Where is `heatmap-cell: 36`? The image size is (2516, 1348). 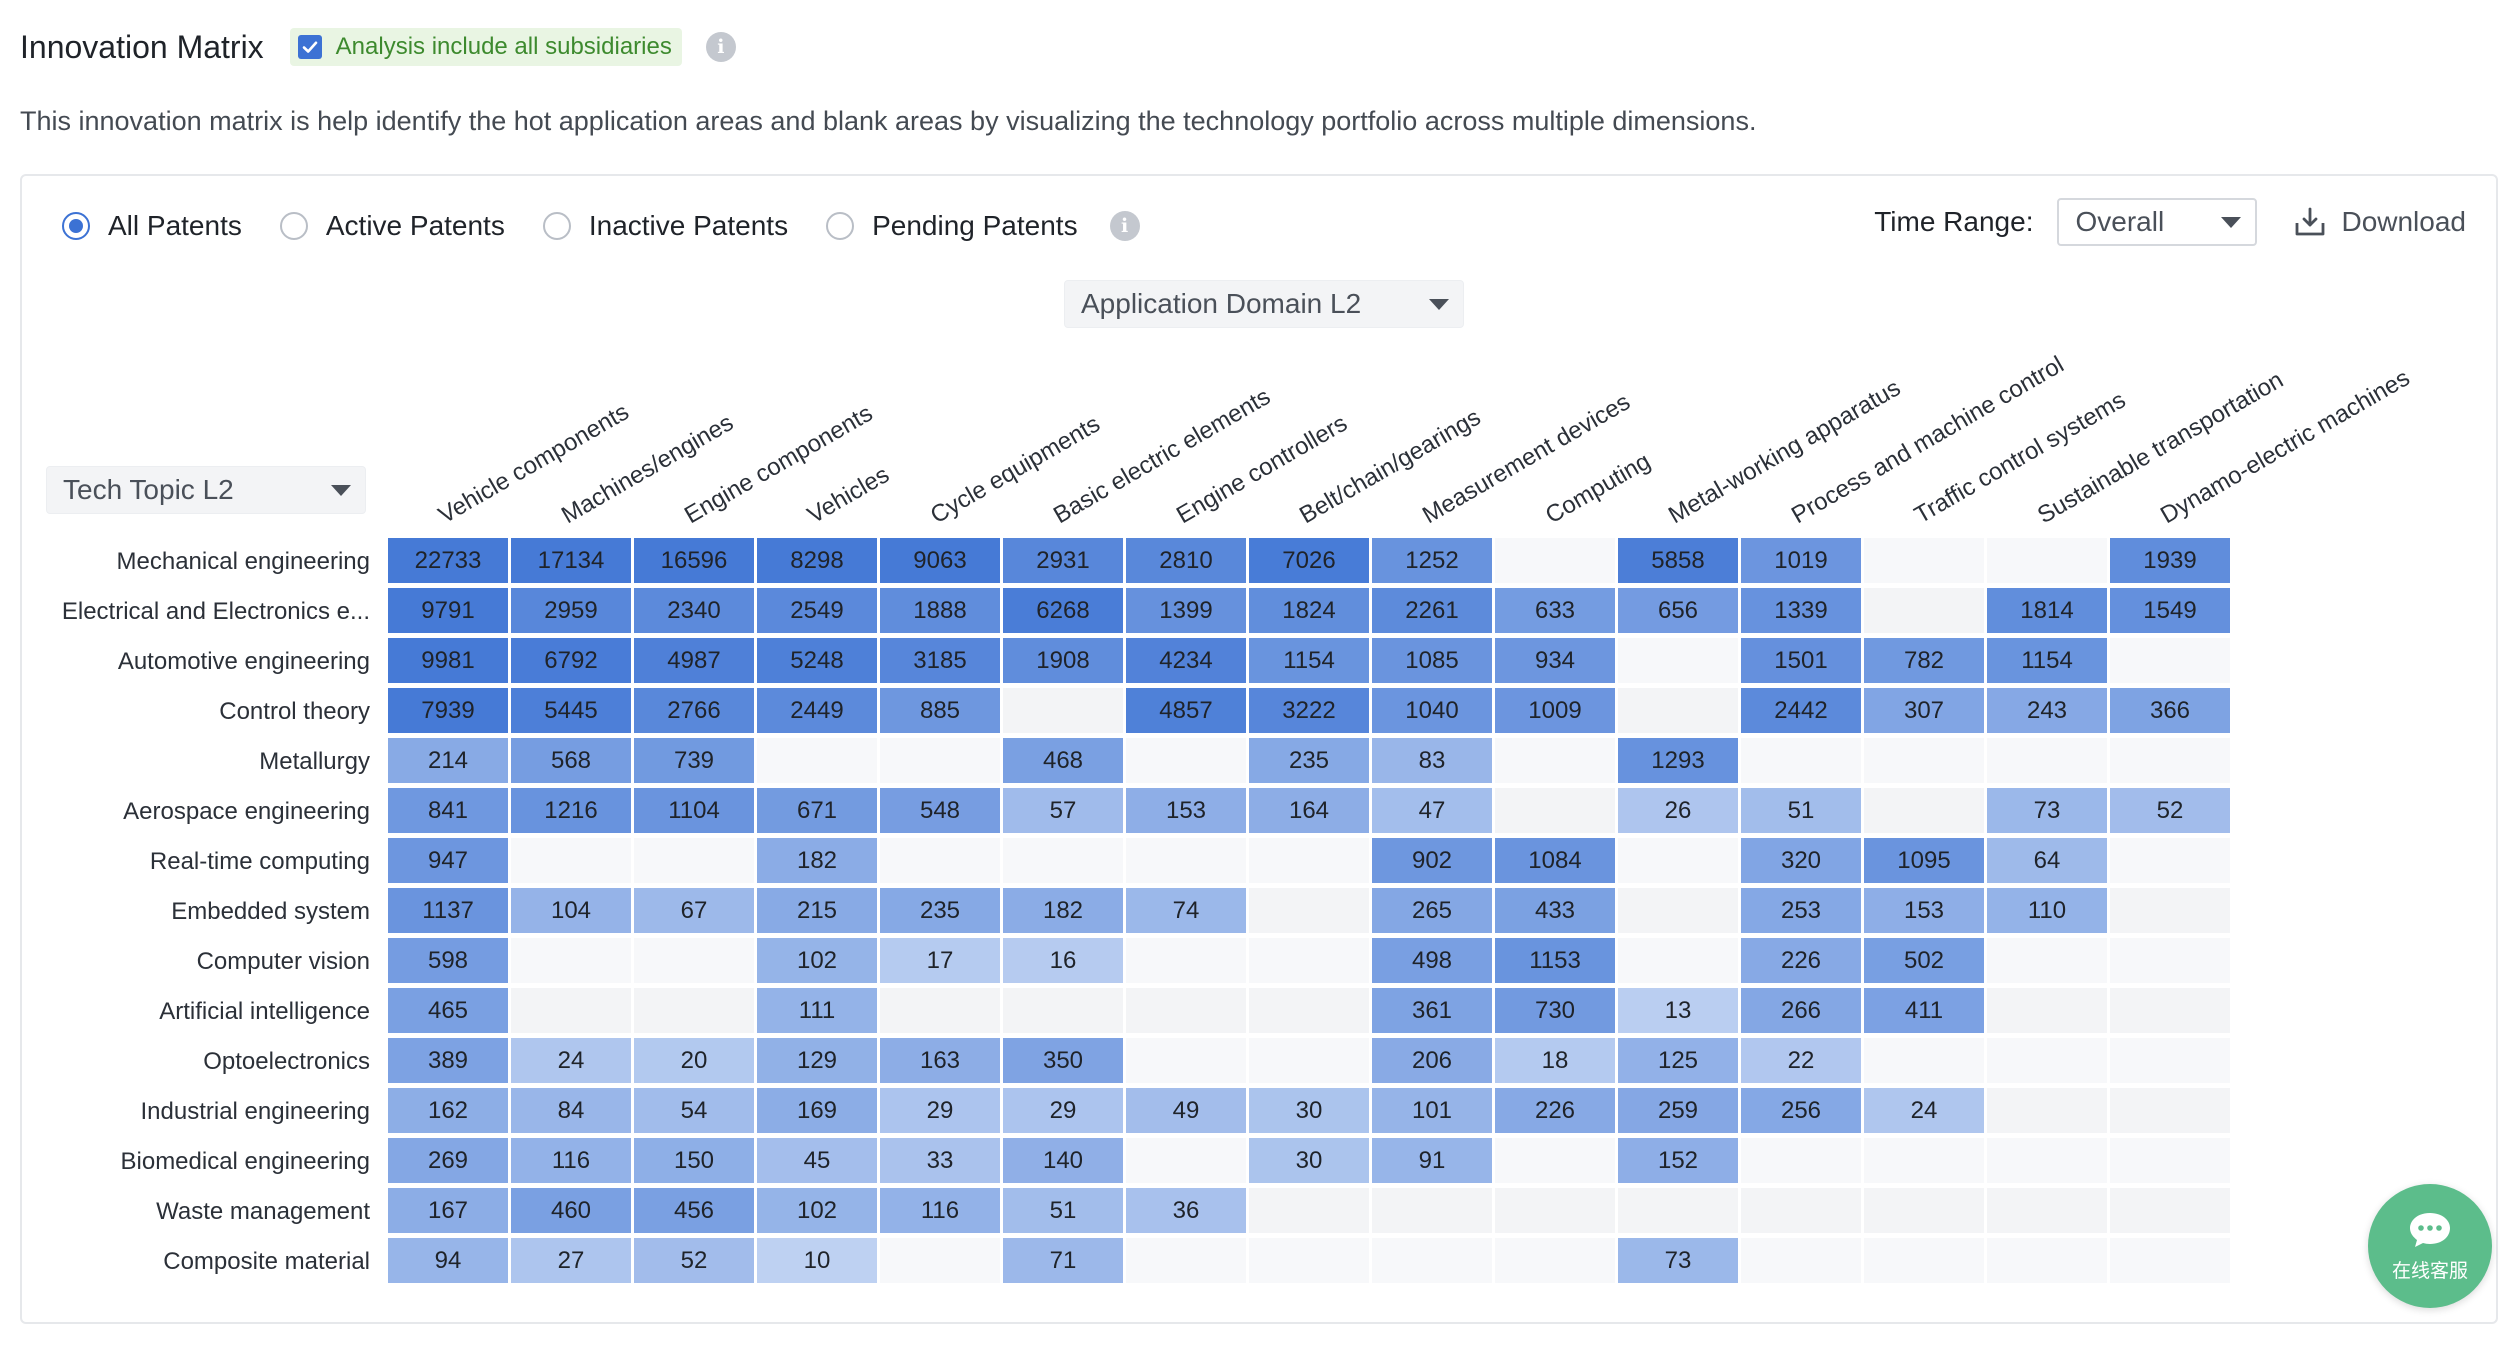
heatmap-cell: 36 is located at coordinates (1186, 1210).